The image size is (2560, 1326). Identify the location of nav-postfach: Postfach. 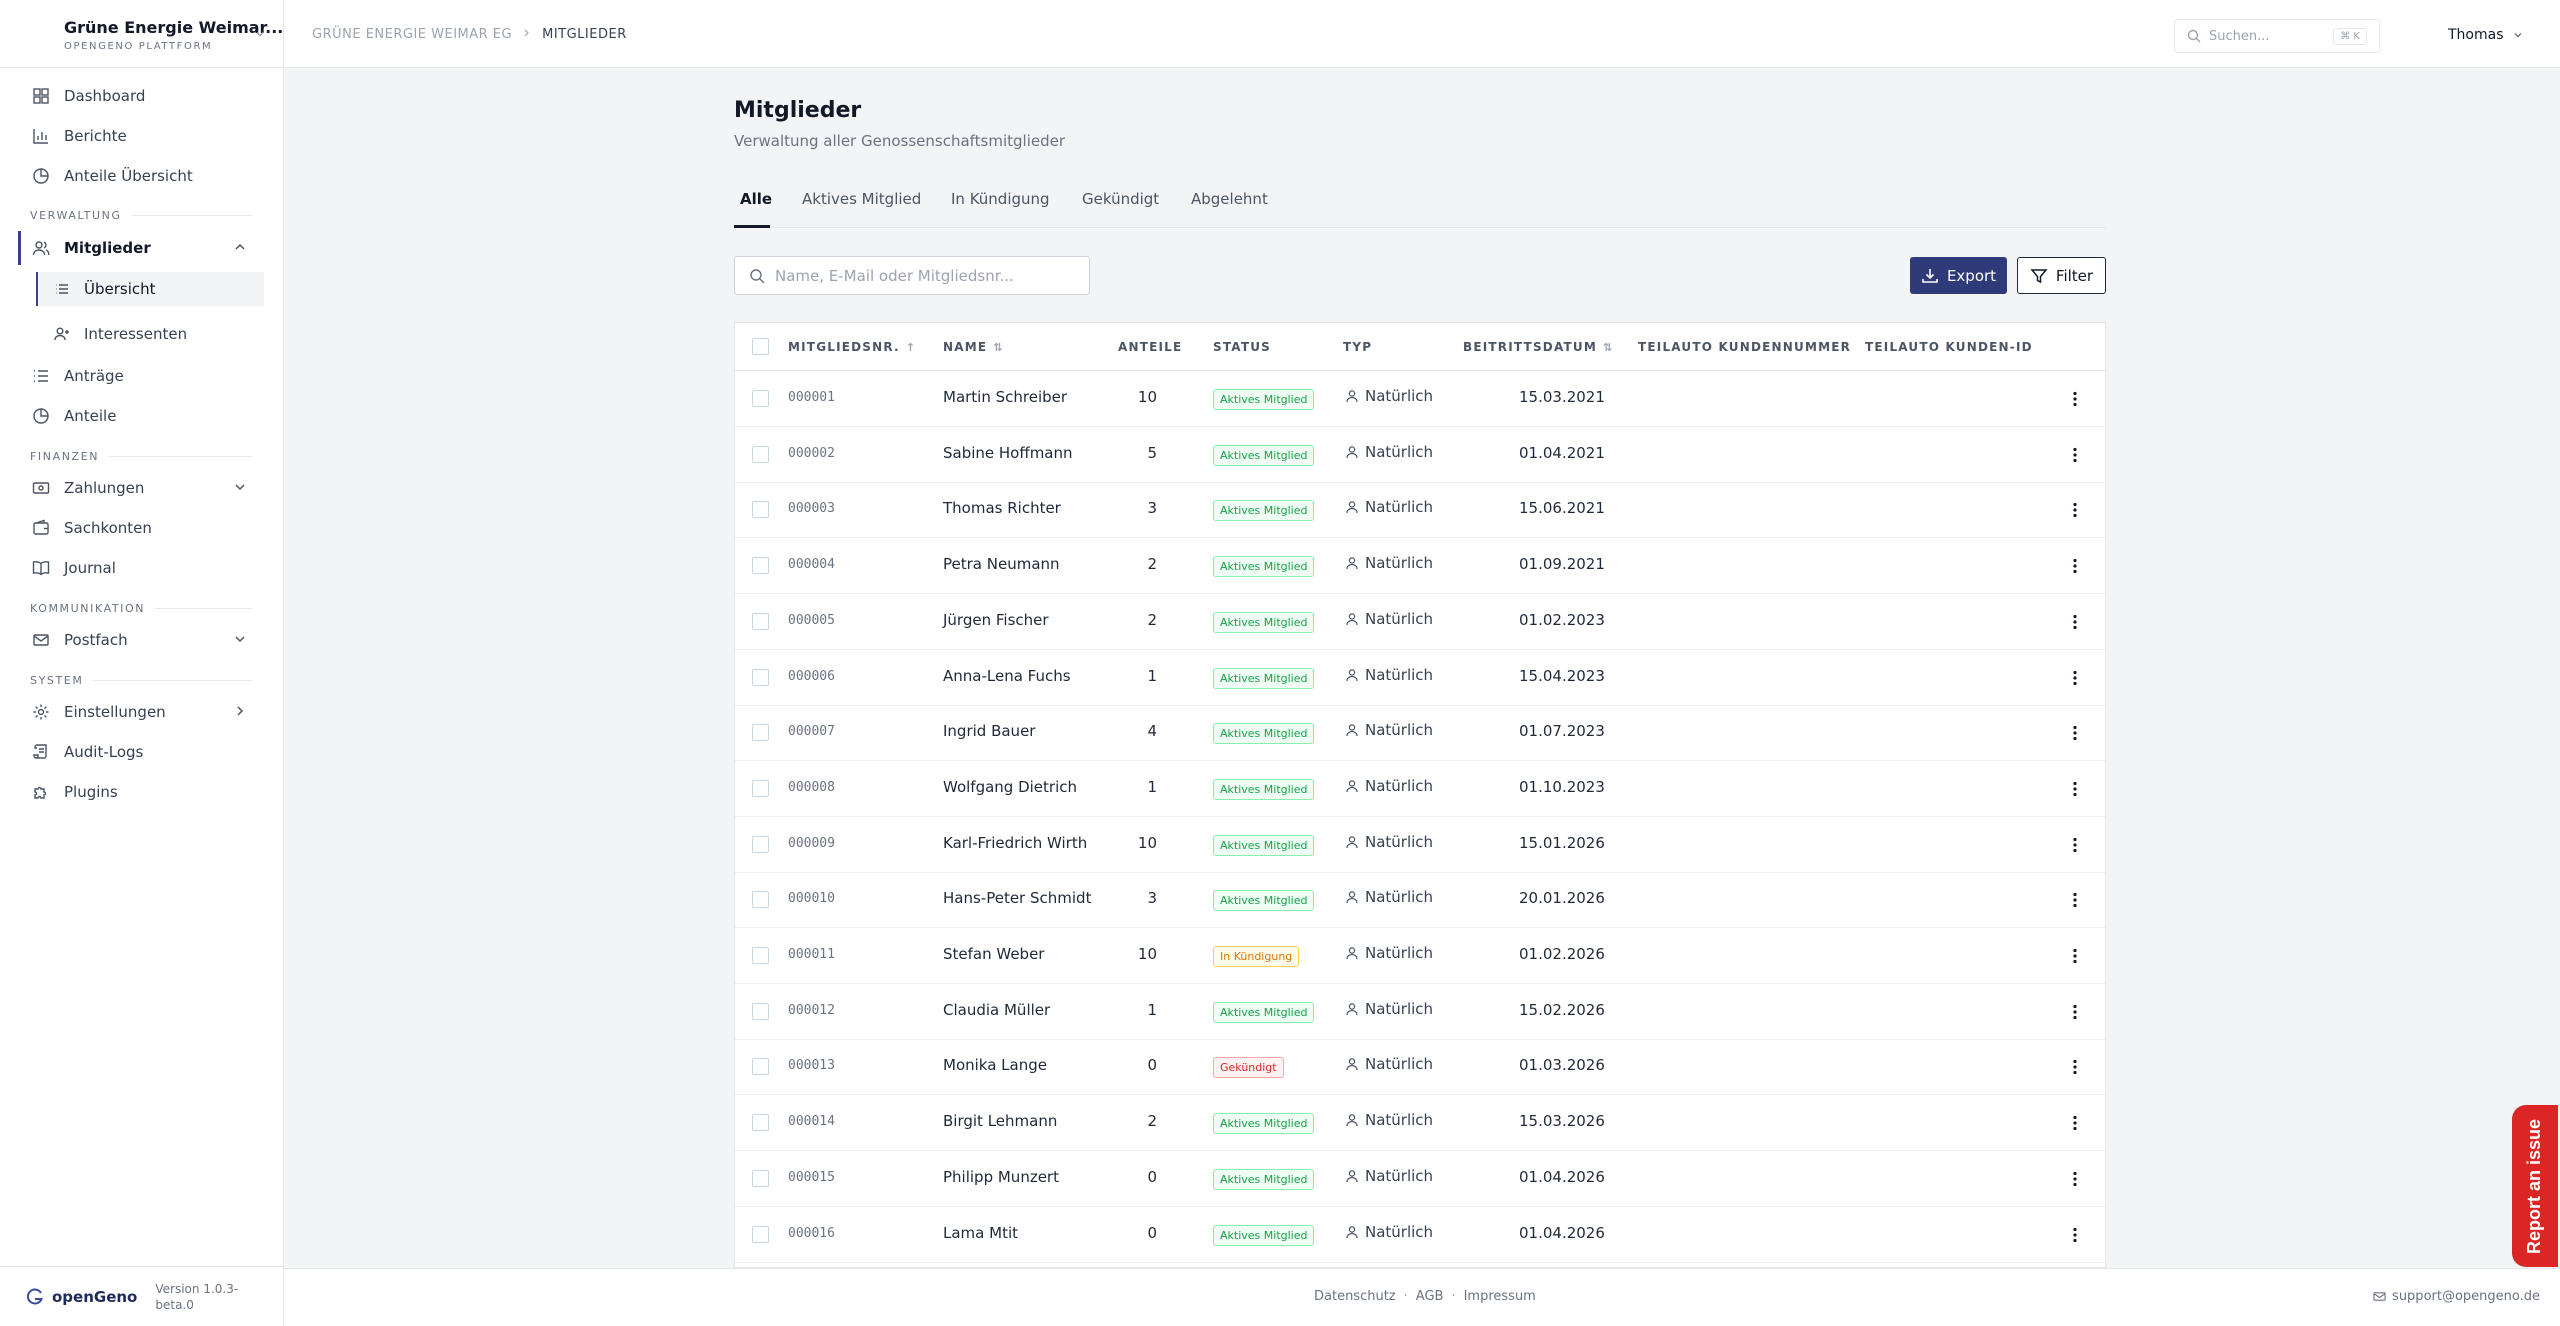
(142, 640).